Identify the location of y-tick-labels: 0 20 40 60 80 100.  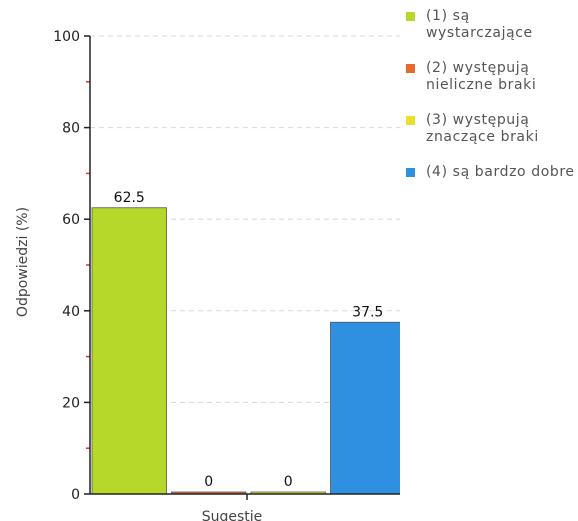
(66, 266).